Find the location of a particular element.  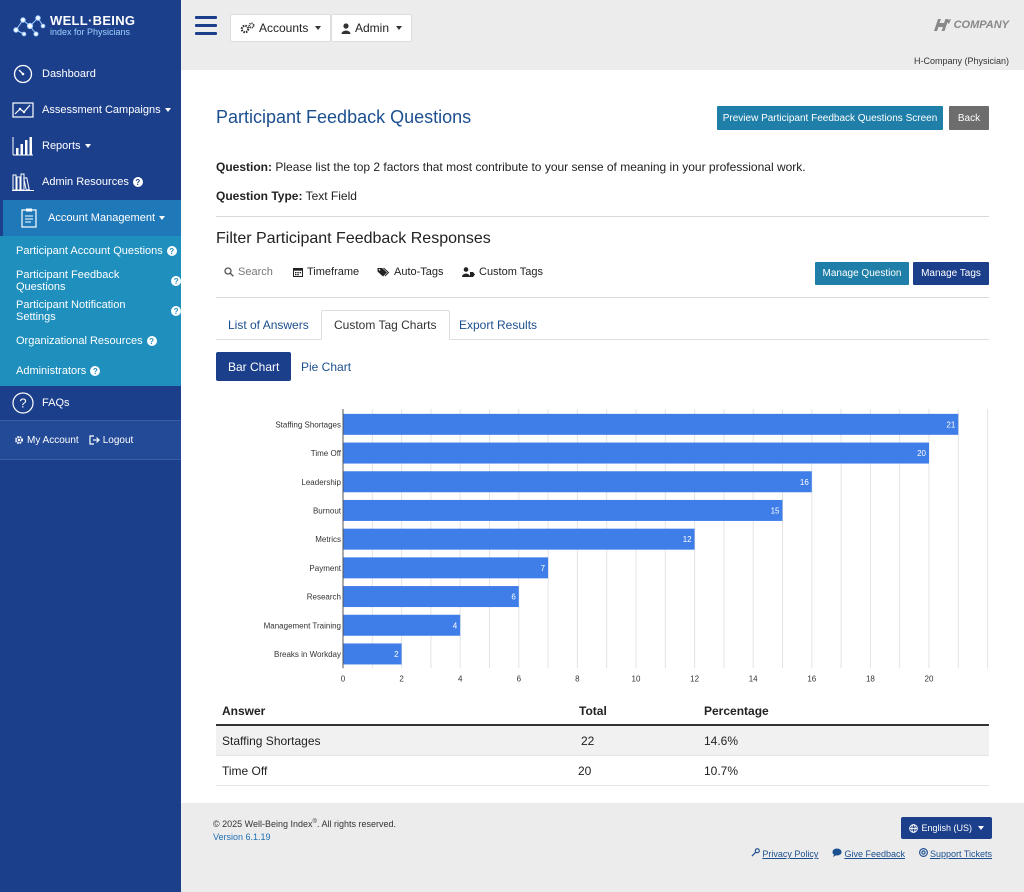

organization-name: H-Company (Physician) is located at coordinates (961, 61).